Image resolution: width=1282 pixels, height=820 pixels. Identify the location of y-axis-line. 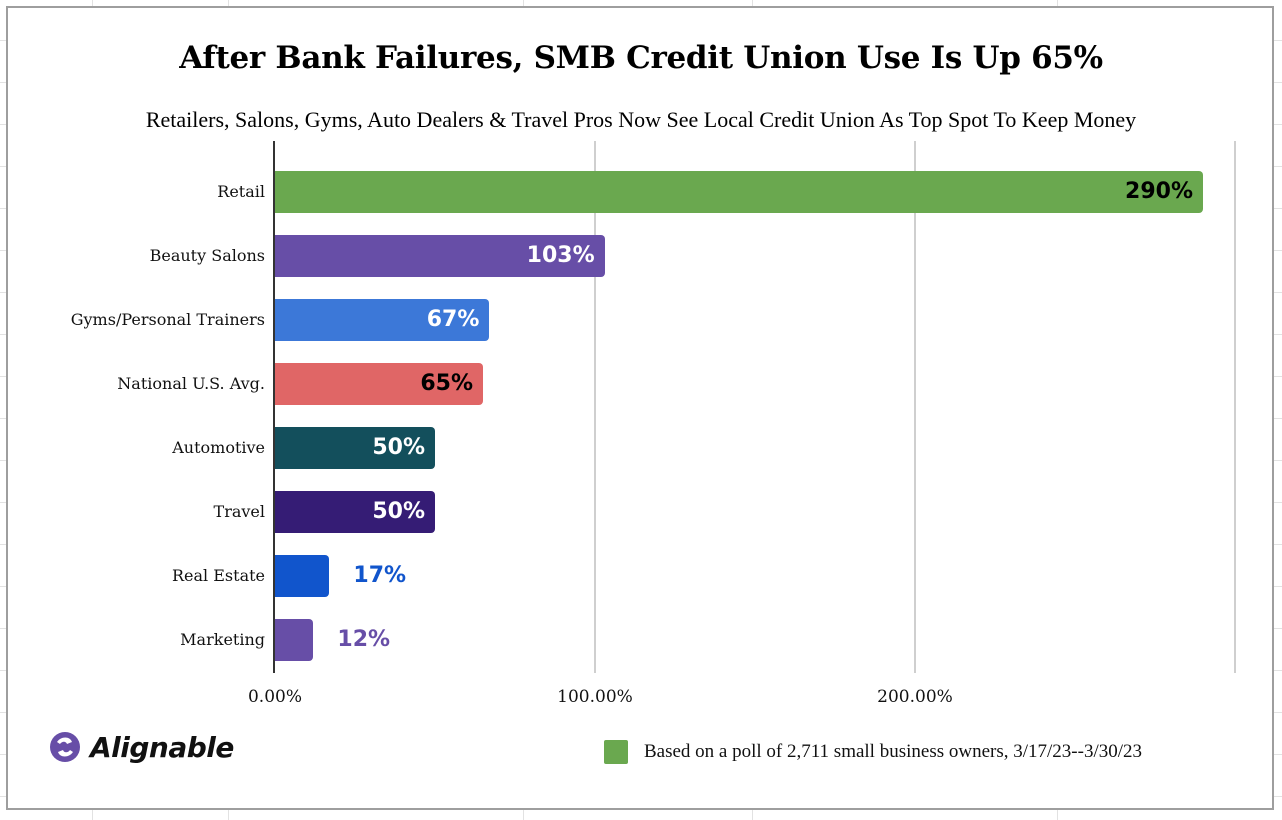
(274, 407).